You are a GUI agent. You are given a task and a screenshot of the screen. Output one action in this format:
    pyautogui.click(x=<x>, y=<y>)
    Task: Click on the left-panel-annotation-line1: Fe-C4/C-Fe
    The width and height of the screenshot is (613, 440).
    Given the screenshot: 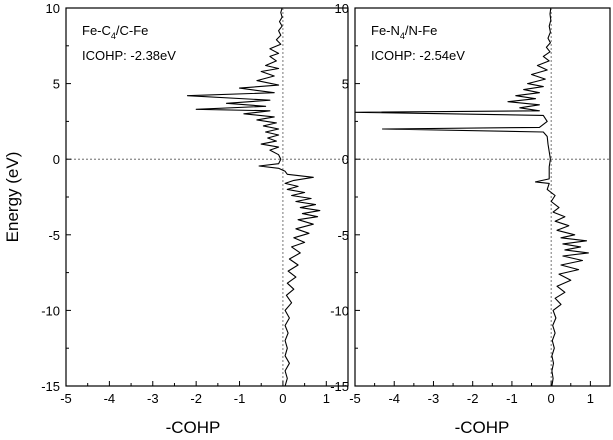 What is the action you would take?
    pyautogui.click(x=115, y=32)
    